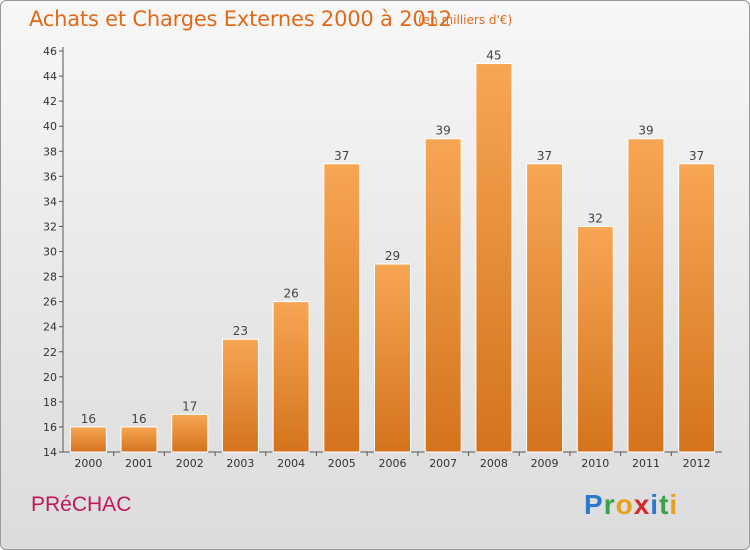 Image resolution: width=750 pixels, height=550 pixels. I want to click on logo-letter: o, so click(624, 504).